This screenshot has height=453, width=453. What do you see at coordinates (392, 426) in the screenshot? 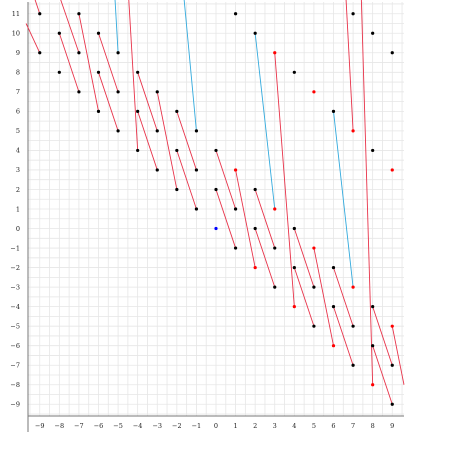
I see `x-tick-label: 9` at bounding box center [392, 426].